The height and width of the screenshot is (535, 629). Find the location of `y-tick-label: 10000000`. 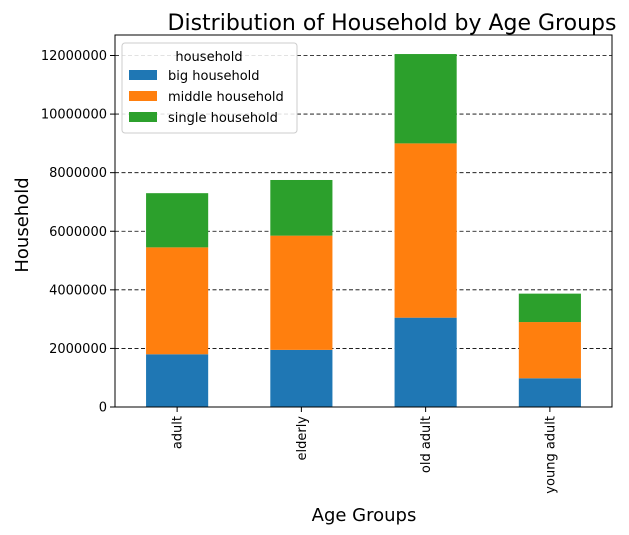

y-tick-label: 10000000 is located at coordinates (74, 115).